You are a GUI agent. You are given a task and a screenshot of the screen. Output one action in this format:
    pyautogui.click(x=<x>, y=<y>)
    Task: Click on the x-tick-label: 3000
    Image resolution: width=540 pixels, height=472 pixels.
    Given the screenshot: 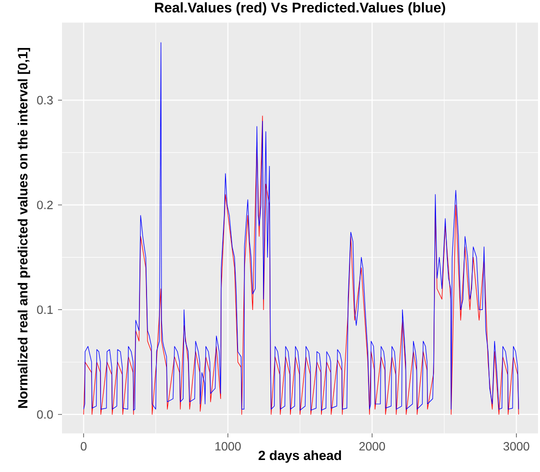 What is the action you would take?
    pyautogui.click(x=516, y=446)
    